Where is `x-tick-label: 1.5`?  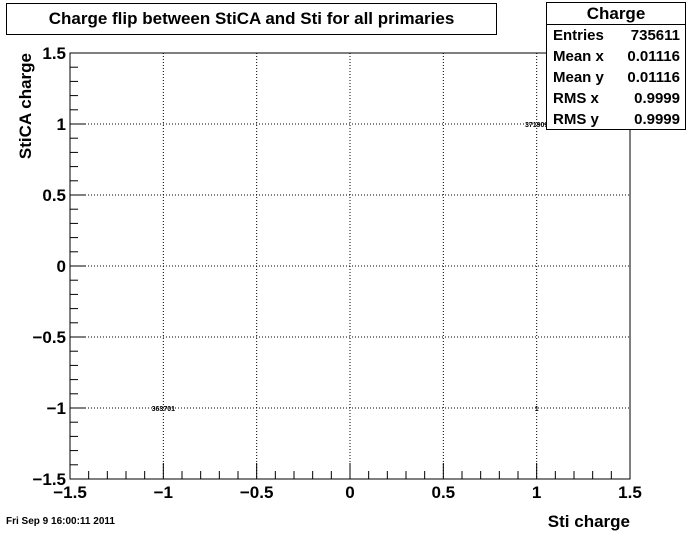
x-tick-label: 1.5 is located at coordinates (630, 492).